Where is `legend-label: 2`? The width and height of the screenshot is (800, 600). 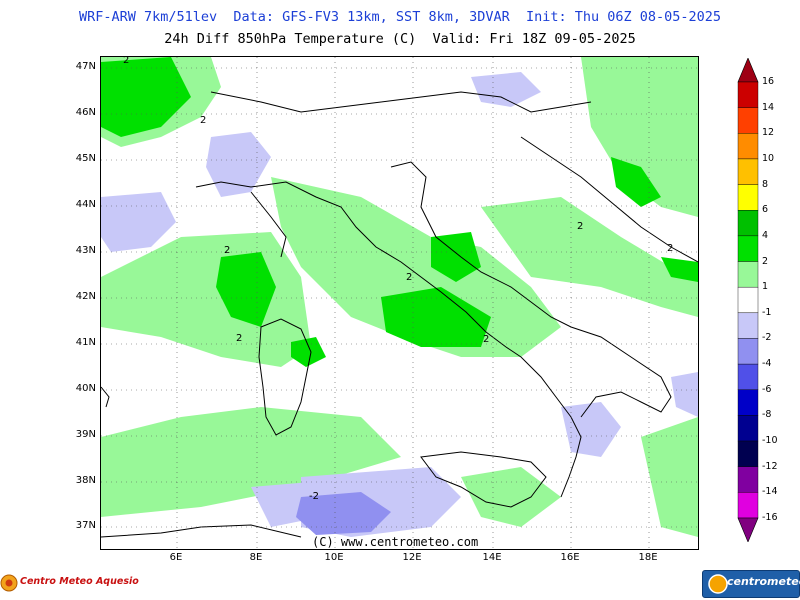 legend-label: 2 is located at coordinates (765, 261).